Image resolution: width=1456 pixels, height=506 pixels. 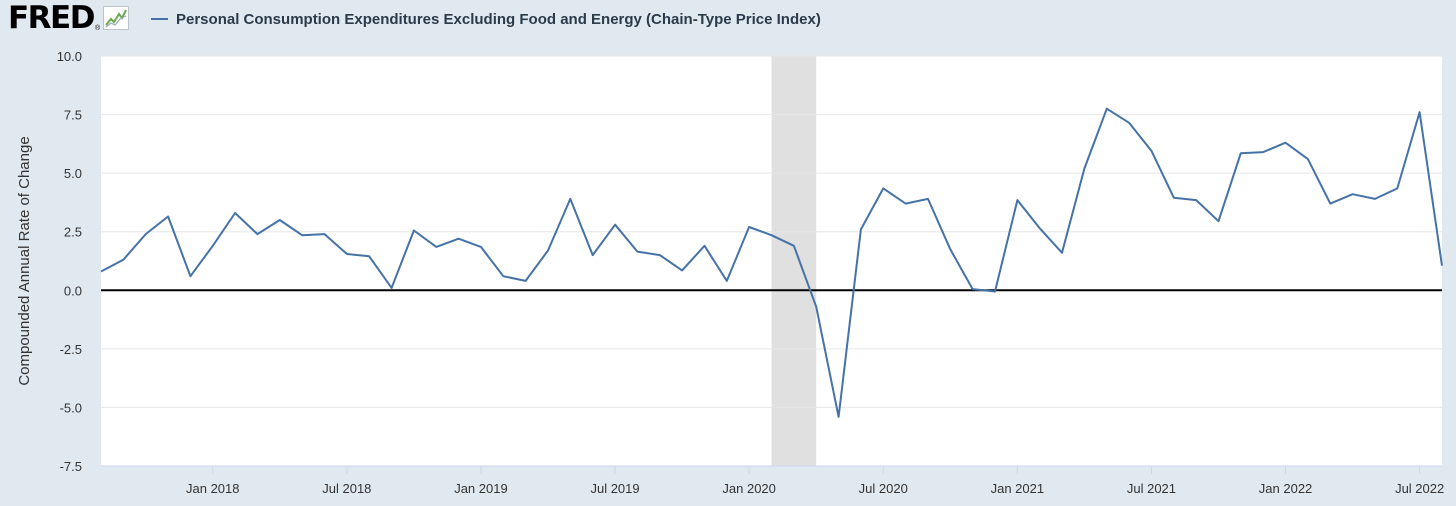 I want to click on y-tick-label: 10.0, so click(x=69, y=56).